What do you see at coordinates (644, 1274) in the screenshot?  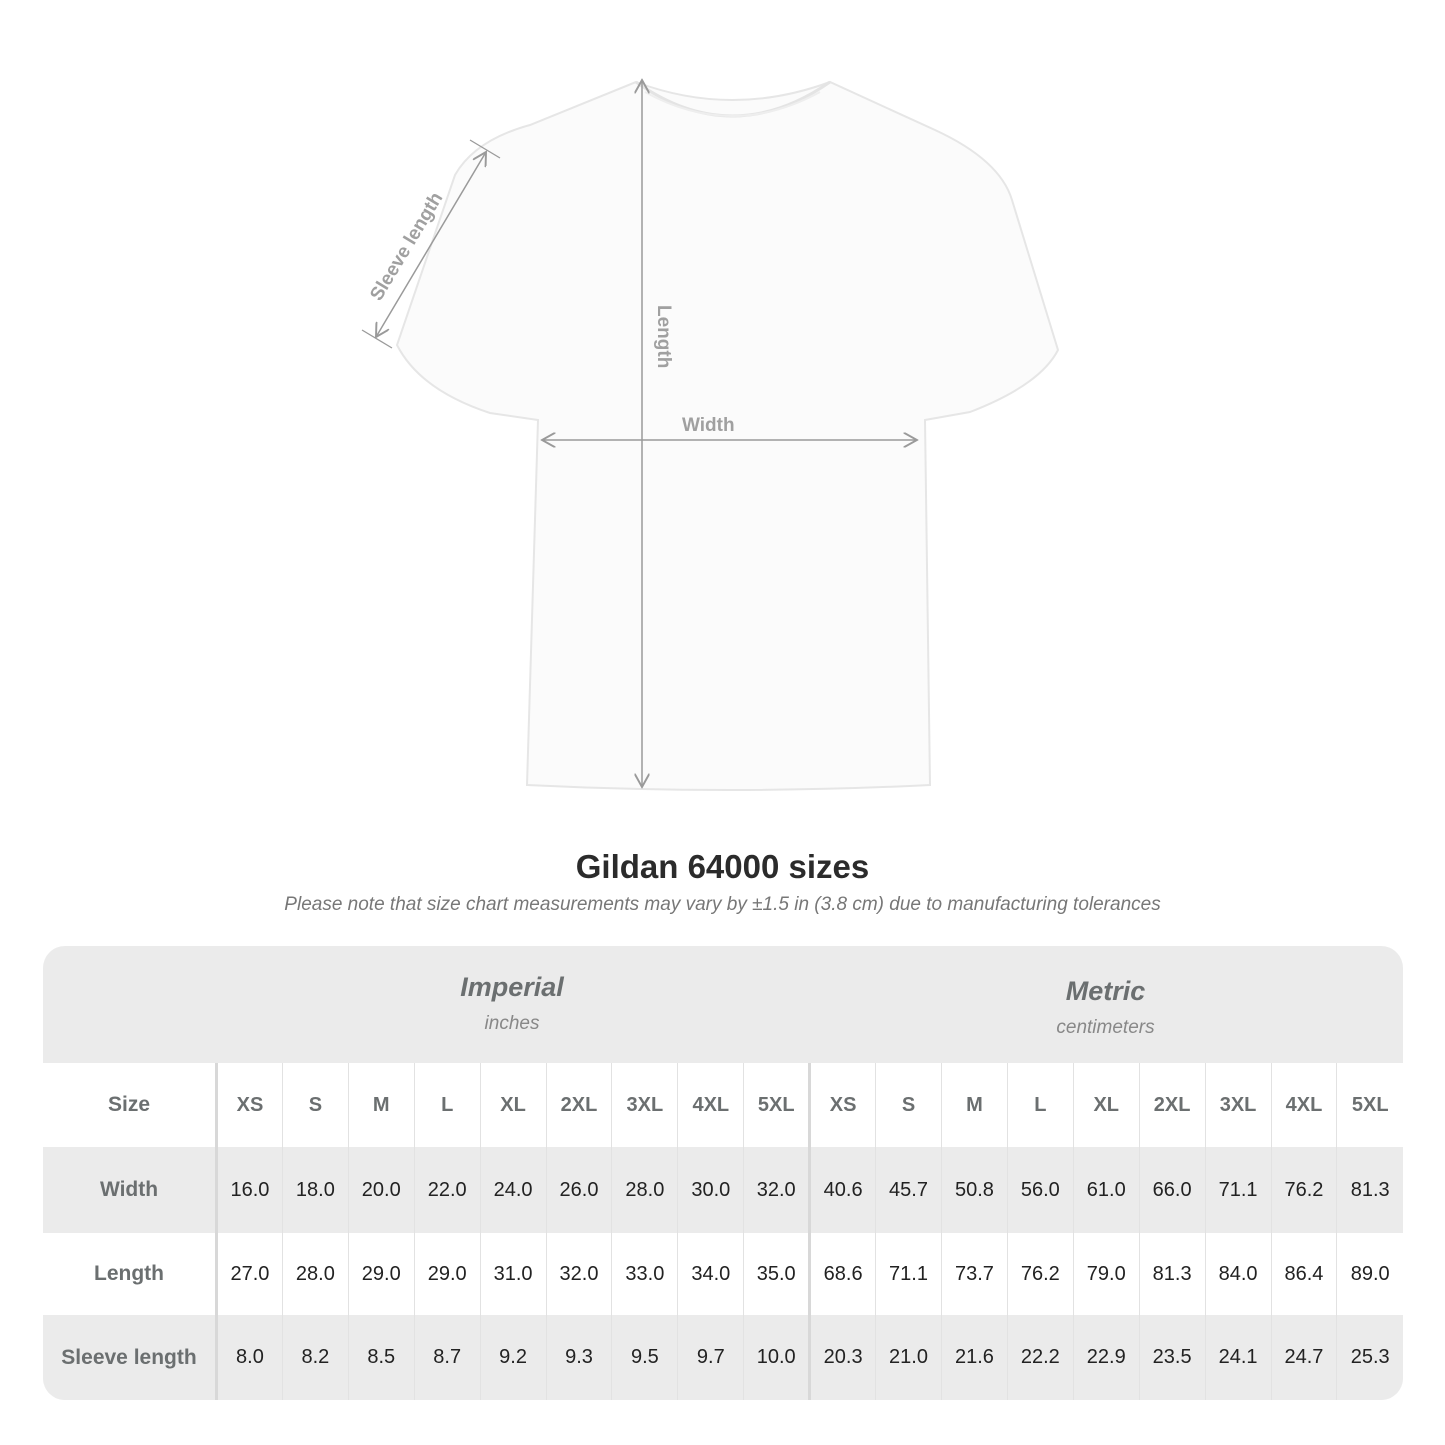 I see `imperial-value: 33.0` at bounding box center [644, 1274].